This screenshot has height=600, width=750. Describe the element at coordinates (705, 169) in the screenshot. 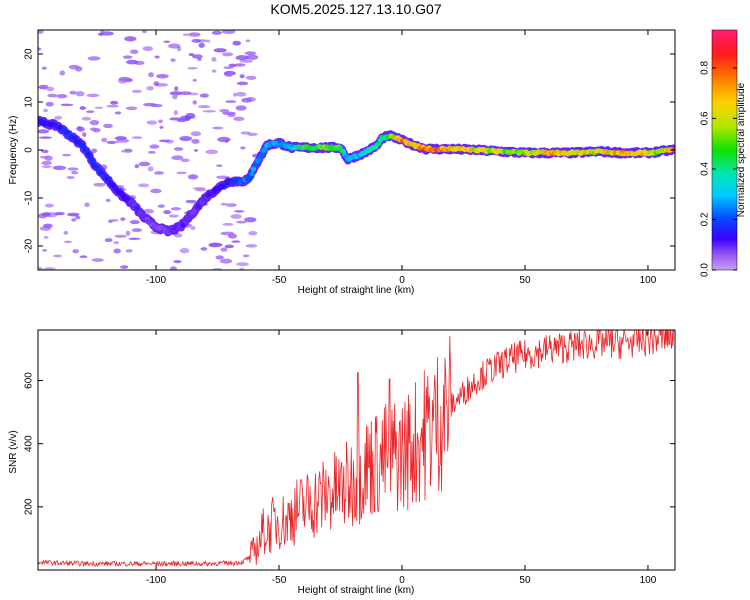

I see `colorbar-tick-label: 0.4` at that location.